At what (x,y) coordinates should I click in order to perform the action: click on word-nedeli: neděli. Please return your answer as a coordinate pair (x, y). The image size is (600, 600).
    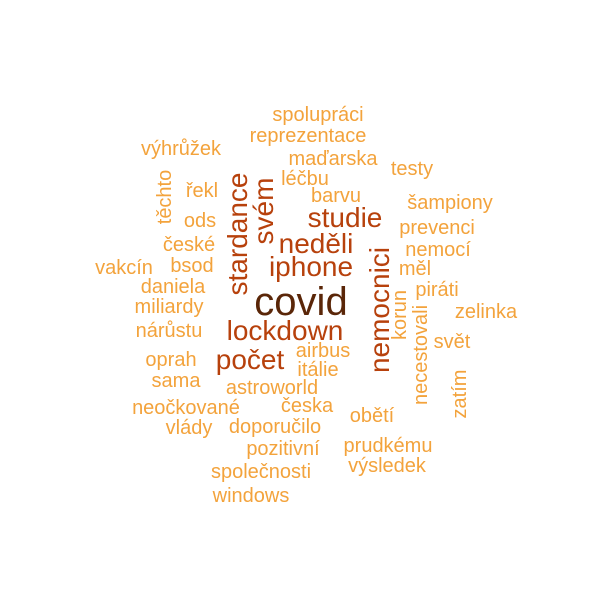
    Looking at the image, I should click on (316, 243).